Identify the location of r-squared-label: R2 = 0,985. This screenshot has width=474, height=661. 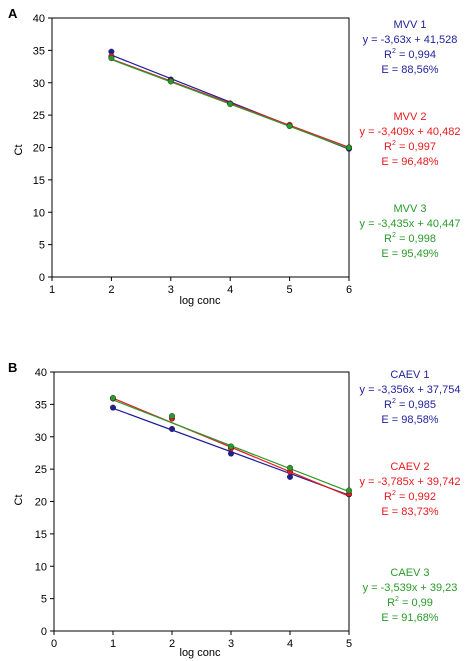
(410, 404).